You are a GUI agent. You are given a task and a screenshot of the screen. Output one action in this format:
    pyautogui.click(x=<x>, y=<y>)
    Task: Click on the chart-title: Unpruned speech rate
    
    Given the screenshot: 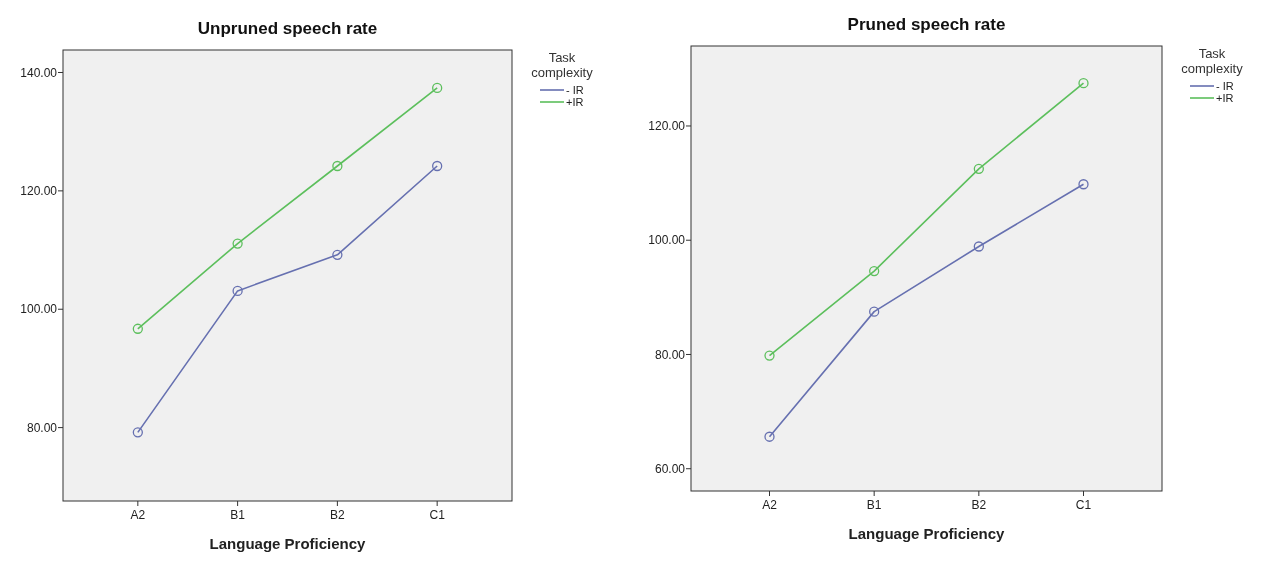 What is the action you would take?
    pyautogui.click(x=287, y=28)
    